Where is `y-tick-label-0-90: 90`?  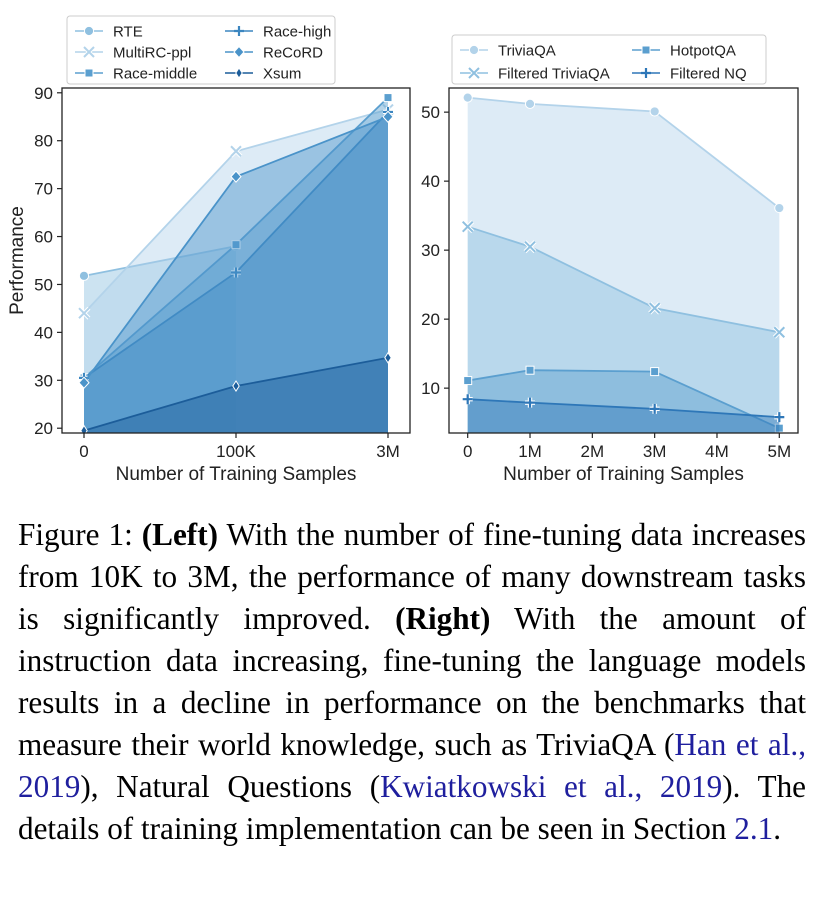 y-tick-label-0-90: 90 is located at coordinates (43, 93).